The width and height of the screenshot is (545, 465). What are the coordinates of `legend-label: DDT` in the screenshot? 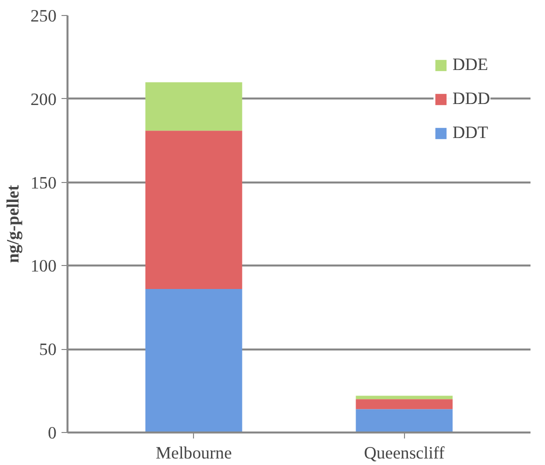 It's located at (470, 133).